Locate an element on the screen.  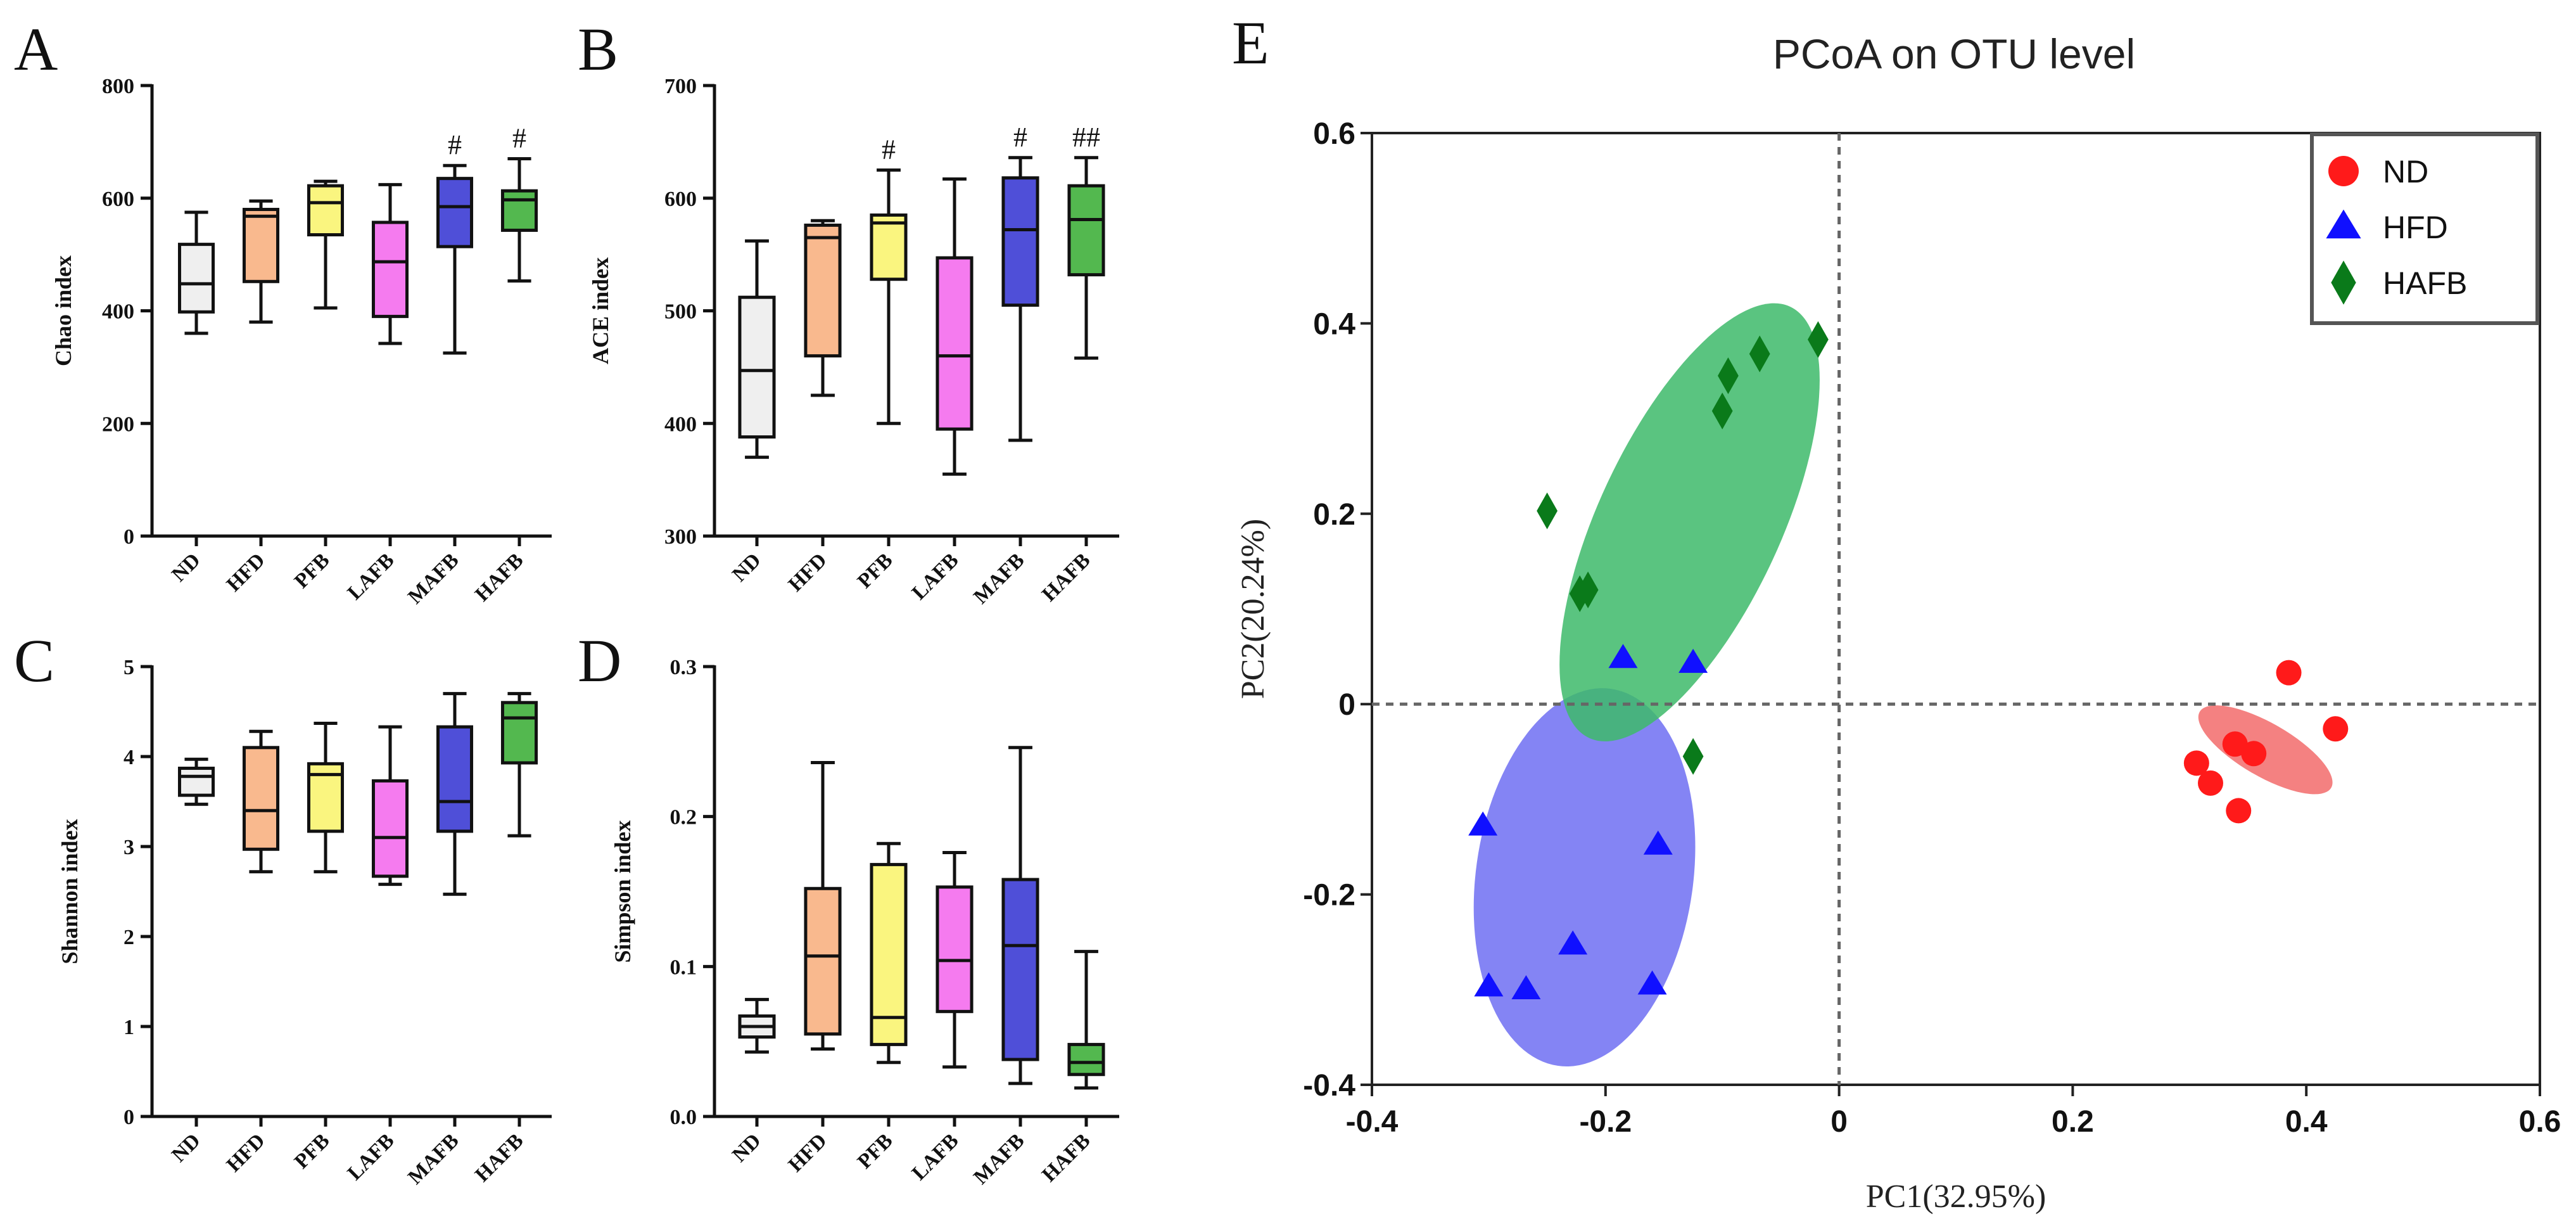
y-tick-label: 3 is located at coordinates (129, 847).